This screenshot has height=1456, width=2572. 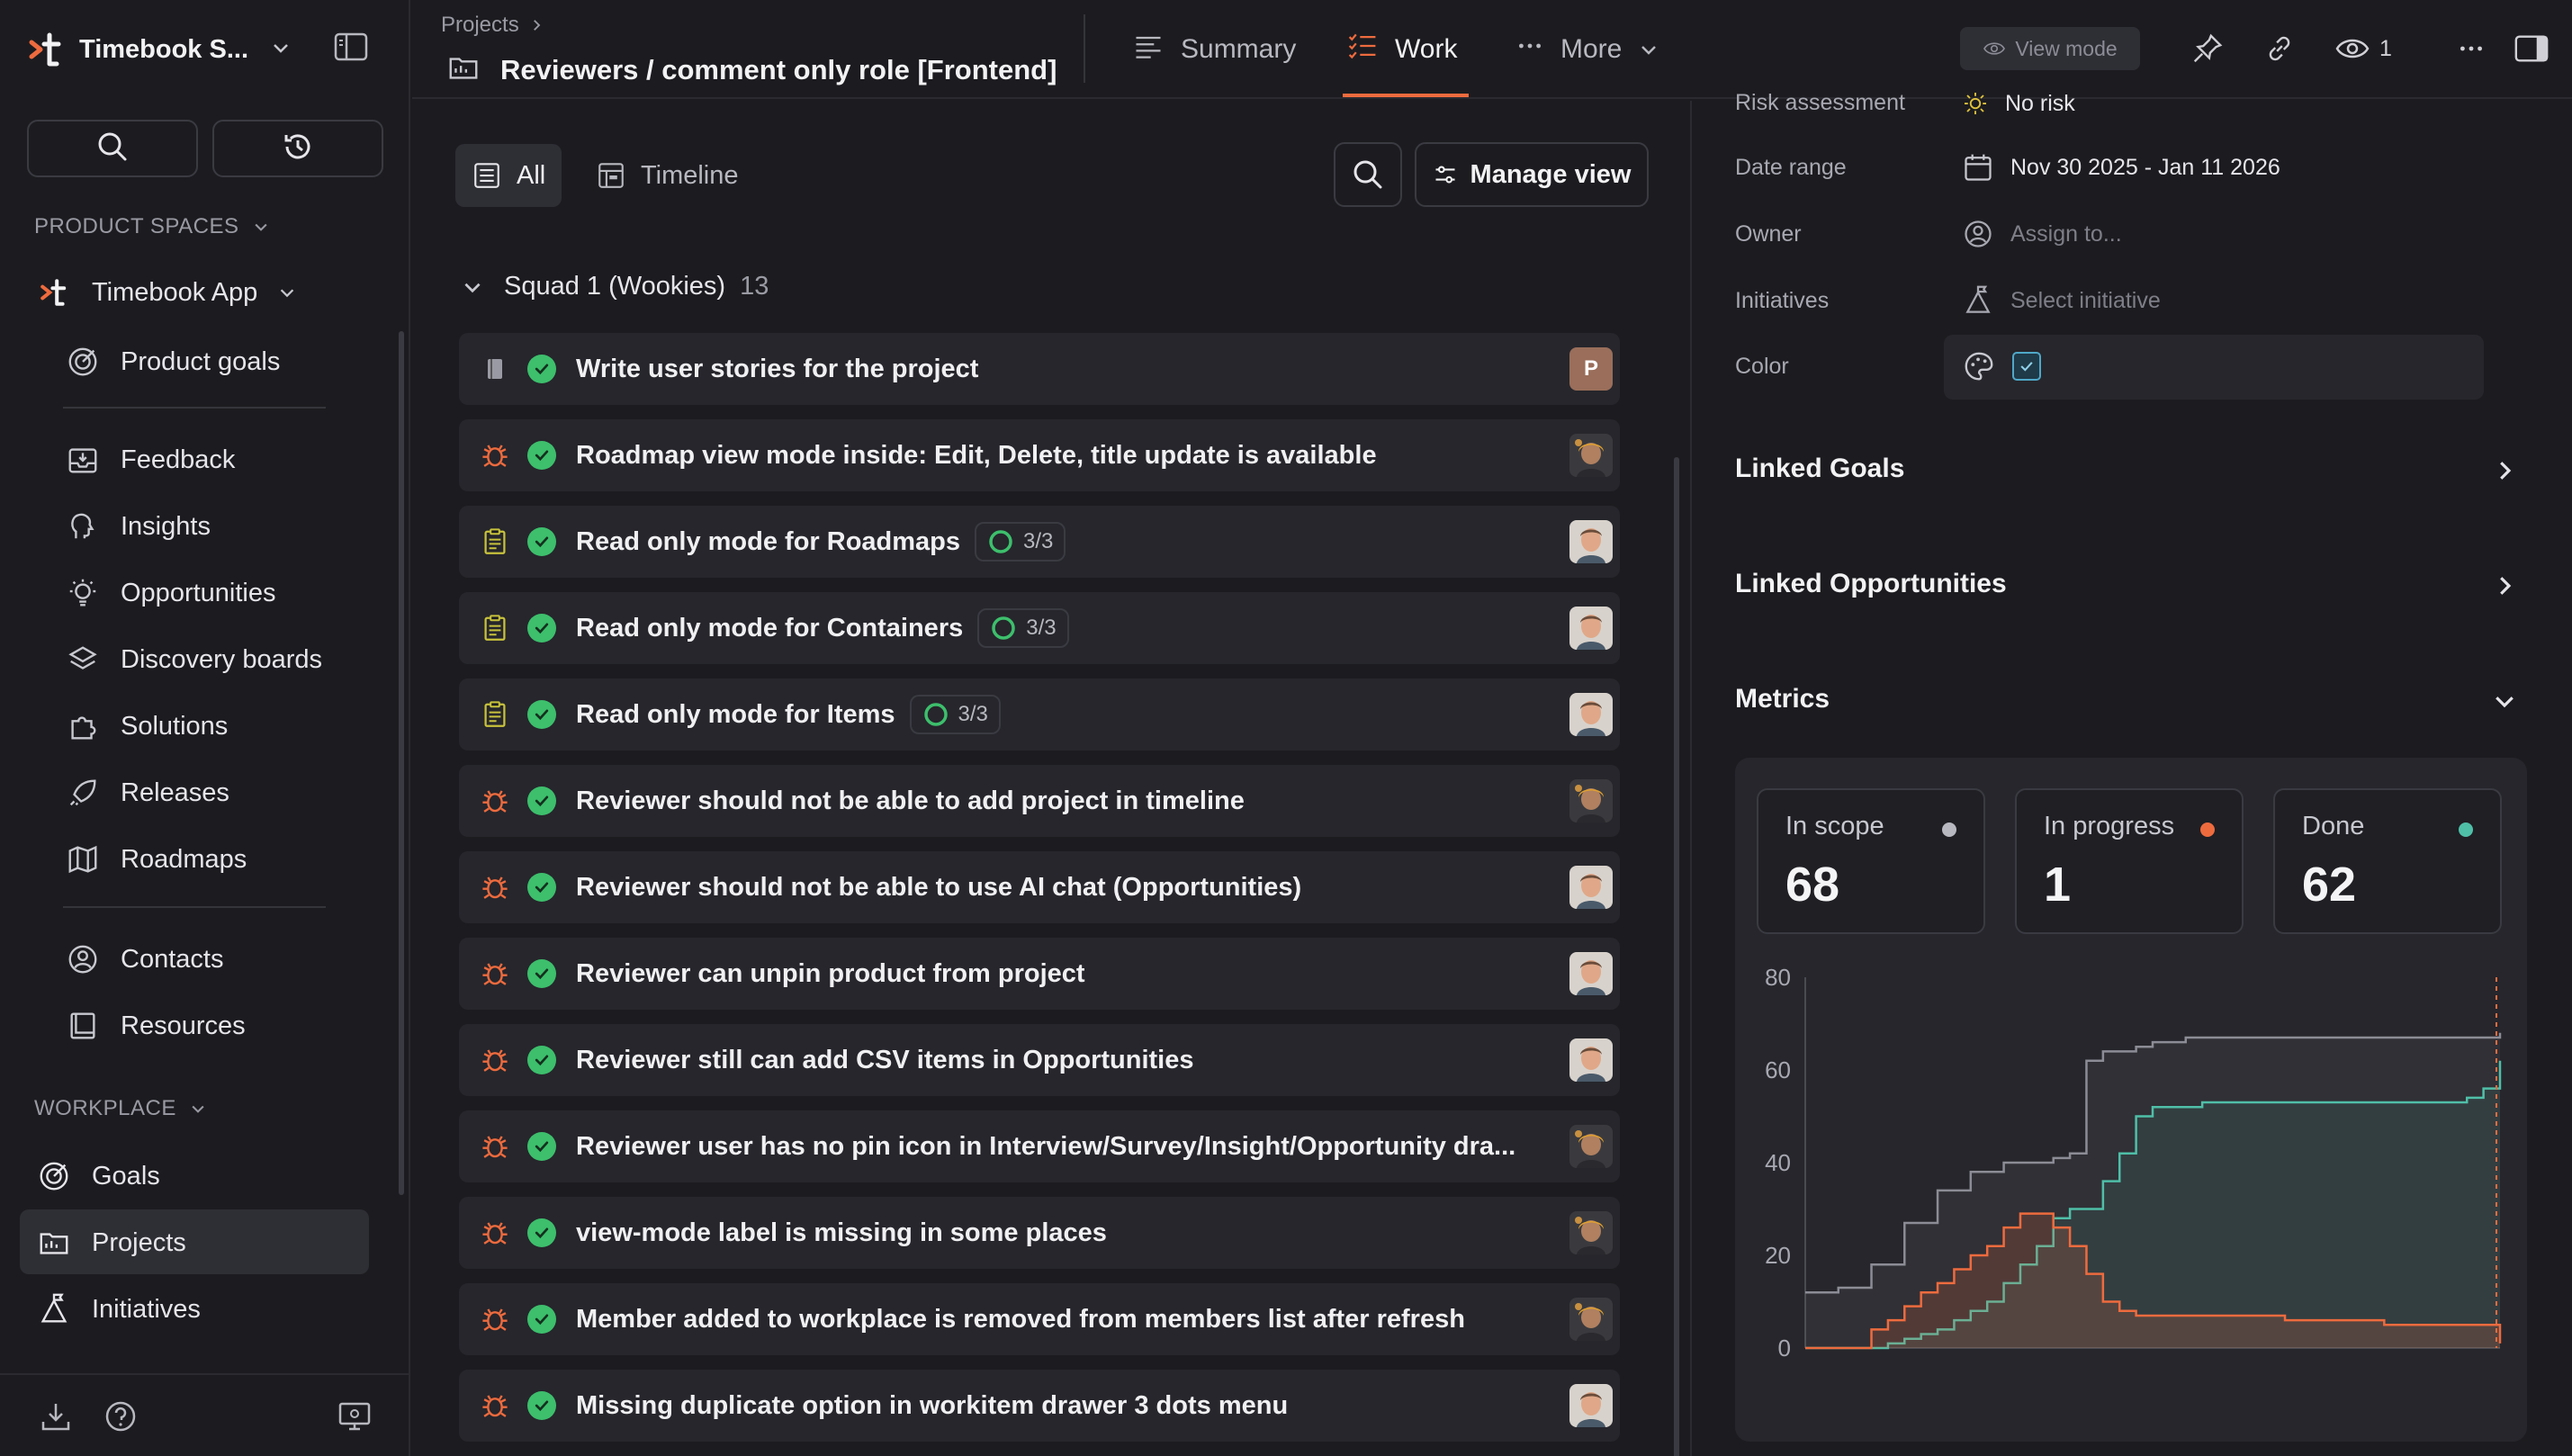 I want to click on target-icon, so click(x=54, y=1176).